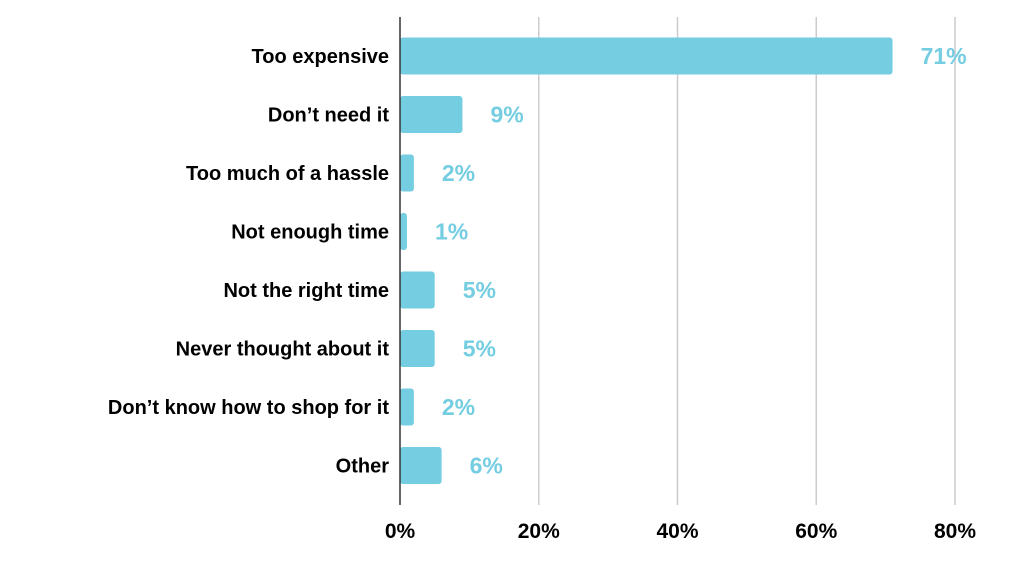 The width and height of the screenshot is (1024, 588). What do you see at coordinates (283, 350) in the screenshot?
I see `category-label: Never thought about it` at bounding box center [283, 350].